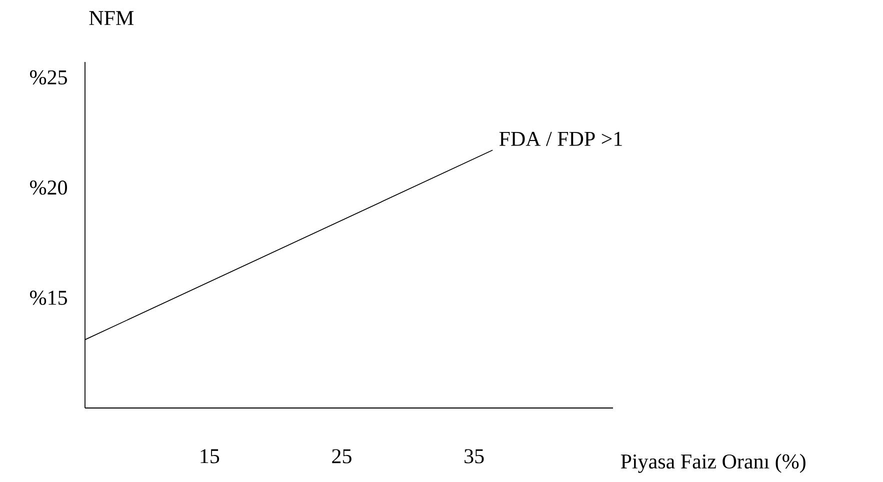  I want to click on y-tick-label: %25, so click(48, 77).